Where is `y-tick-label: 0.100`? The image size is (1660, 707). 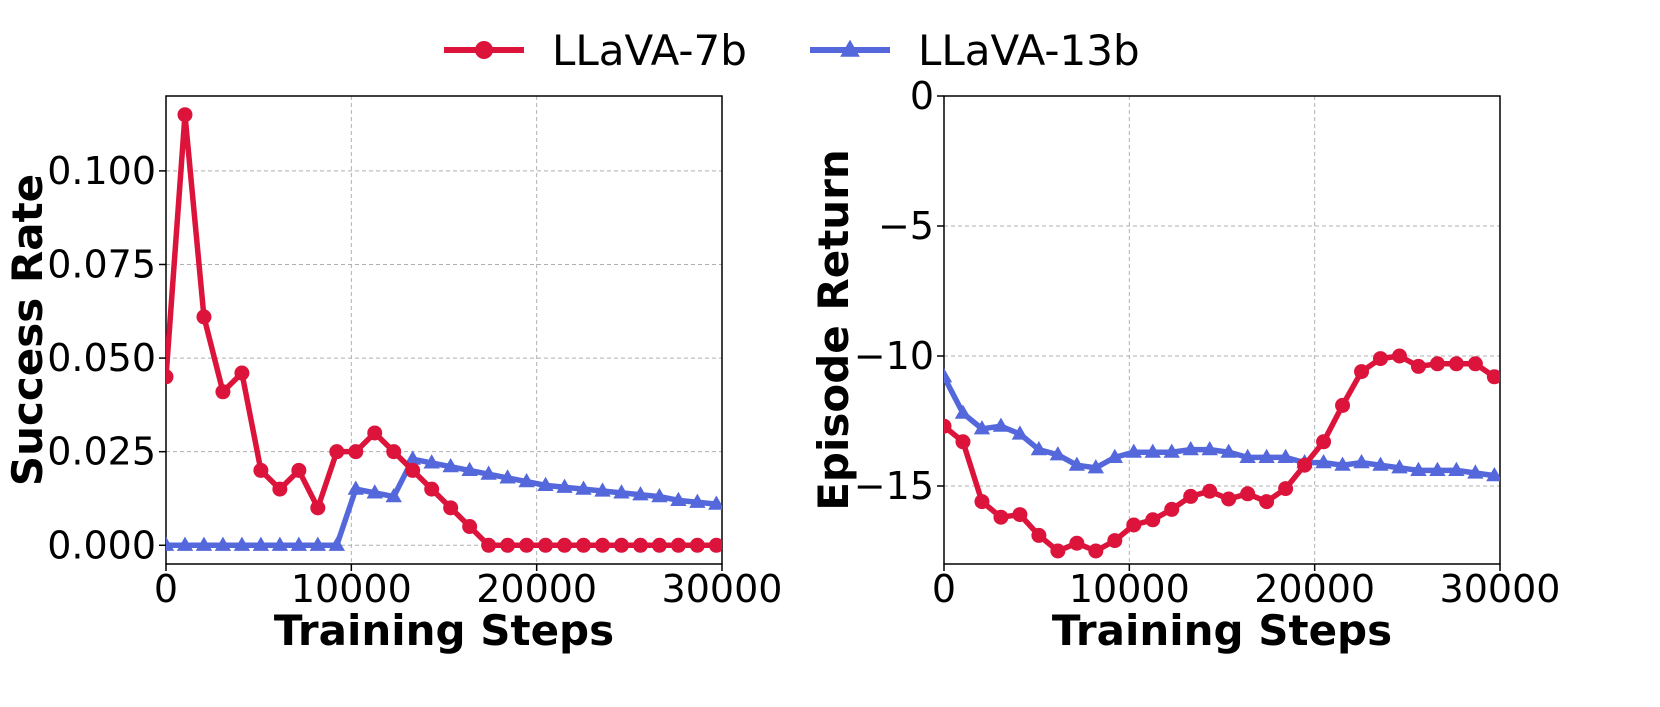 y-tick-label: 0.100 is located at coordinates (101, 171).